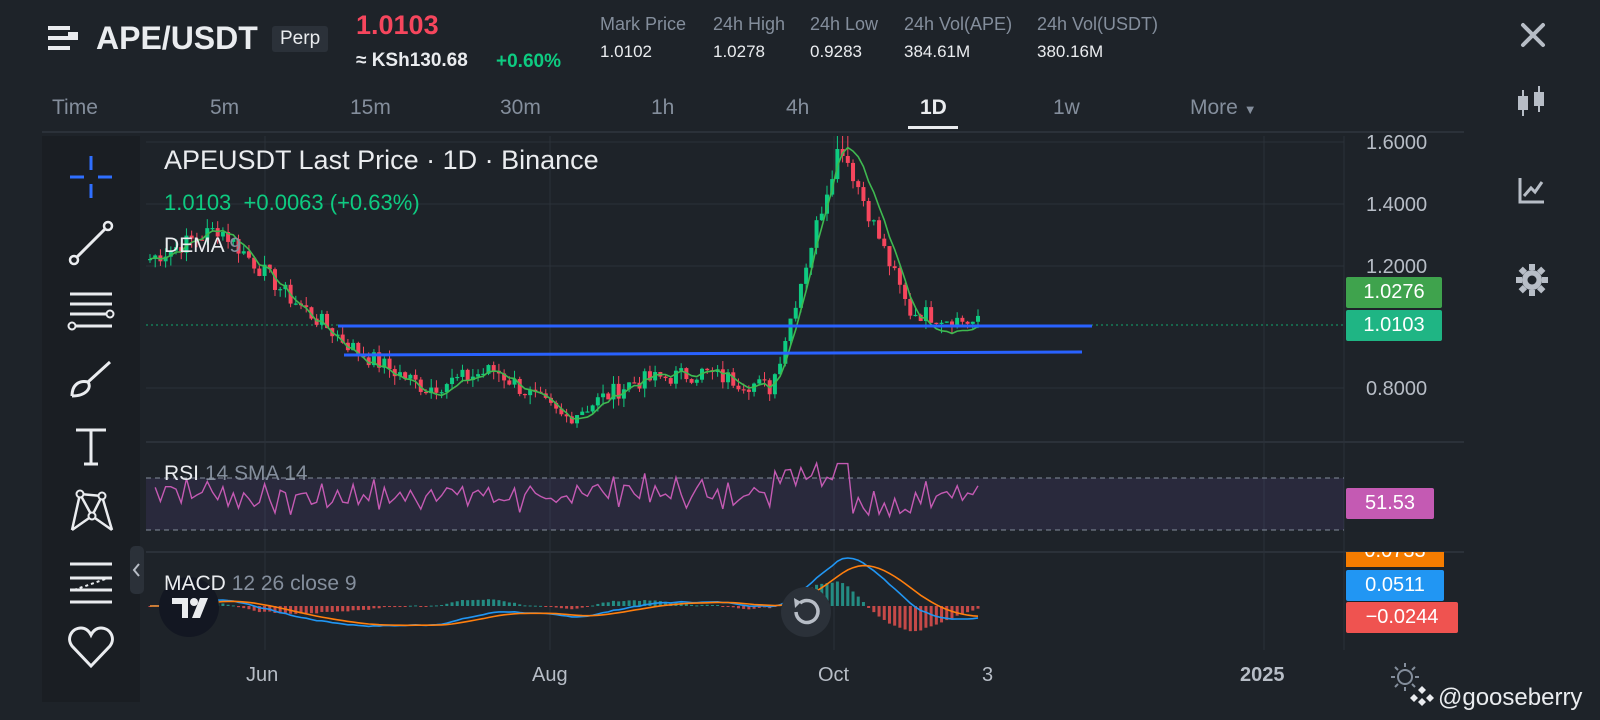 The width and height of the screenshot is (1600, 720). Describe the element at coordinates (91, 311) in the screenshot. I see `fib-retracement-icon` at that location.